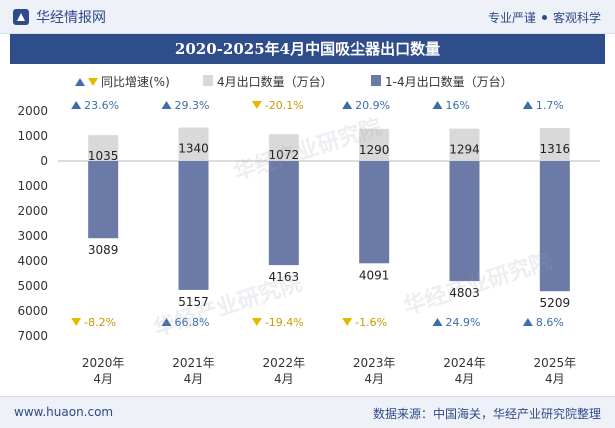 This screenshot has width=615, height=428. I want to click on april-growth-label: 1.7%, so click(550, 105).